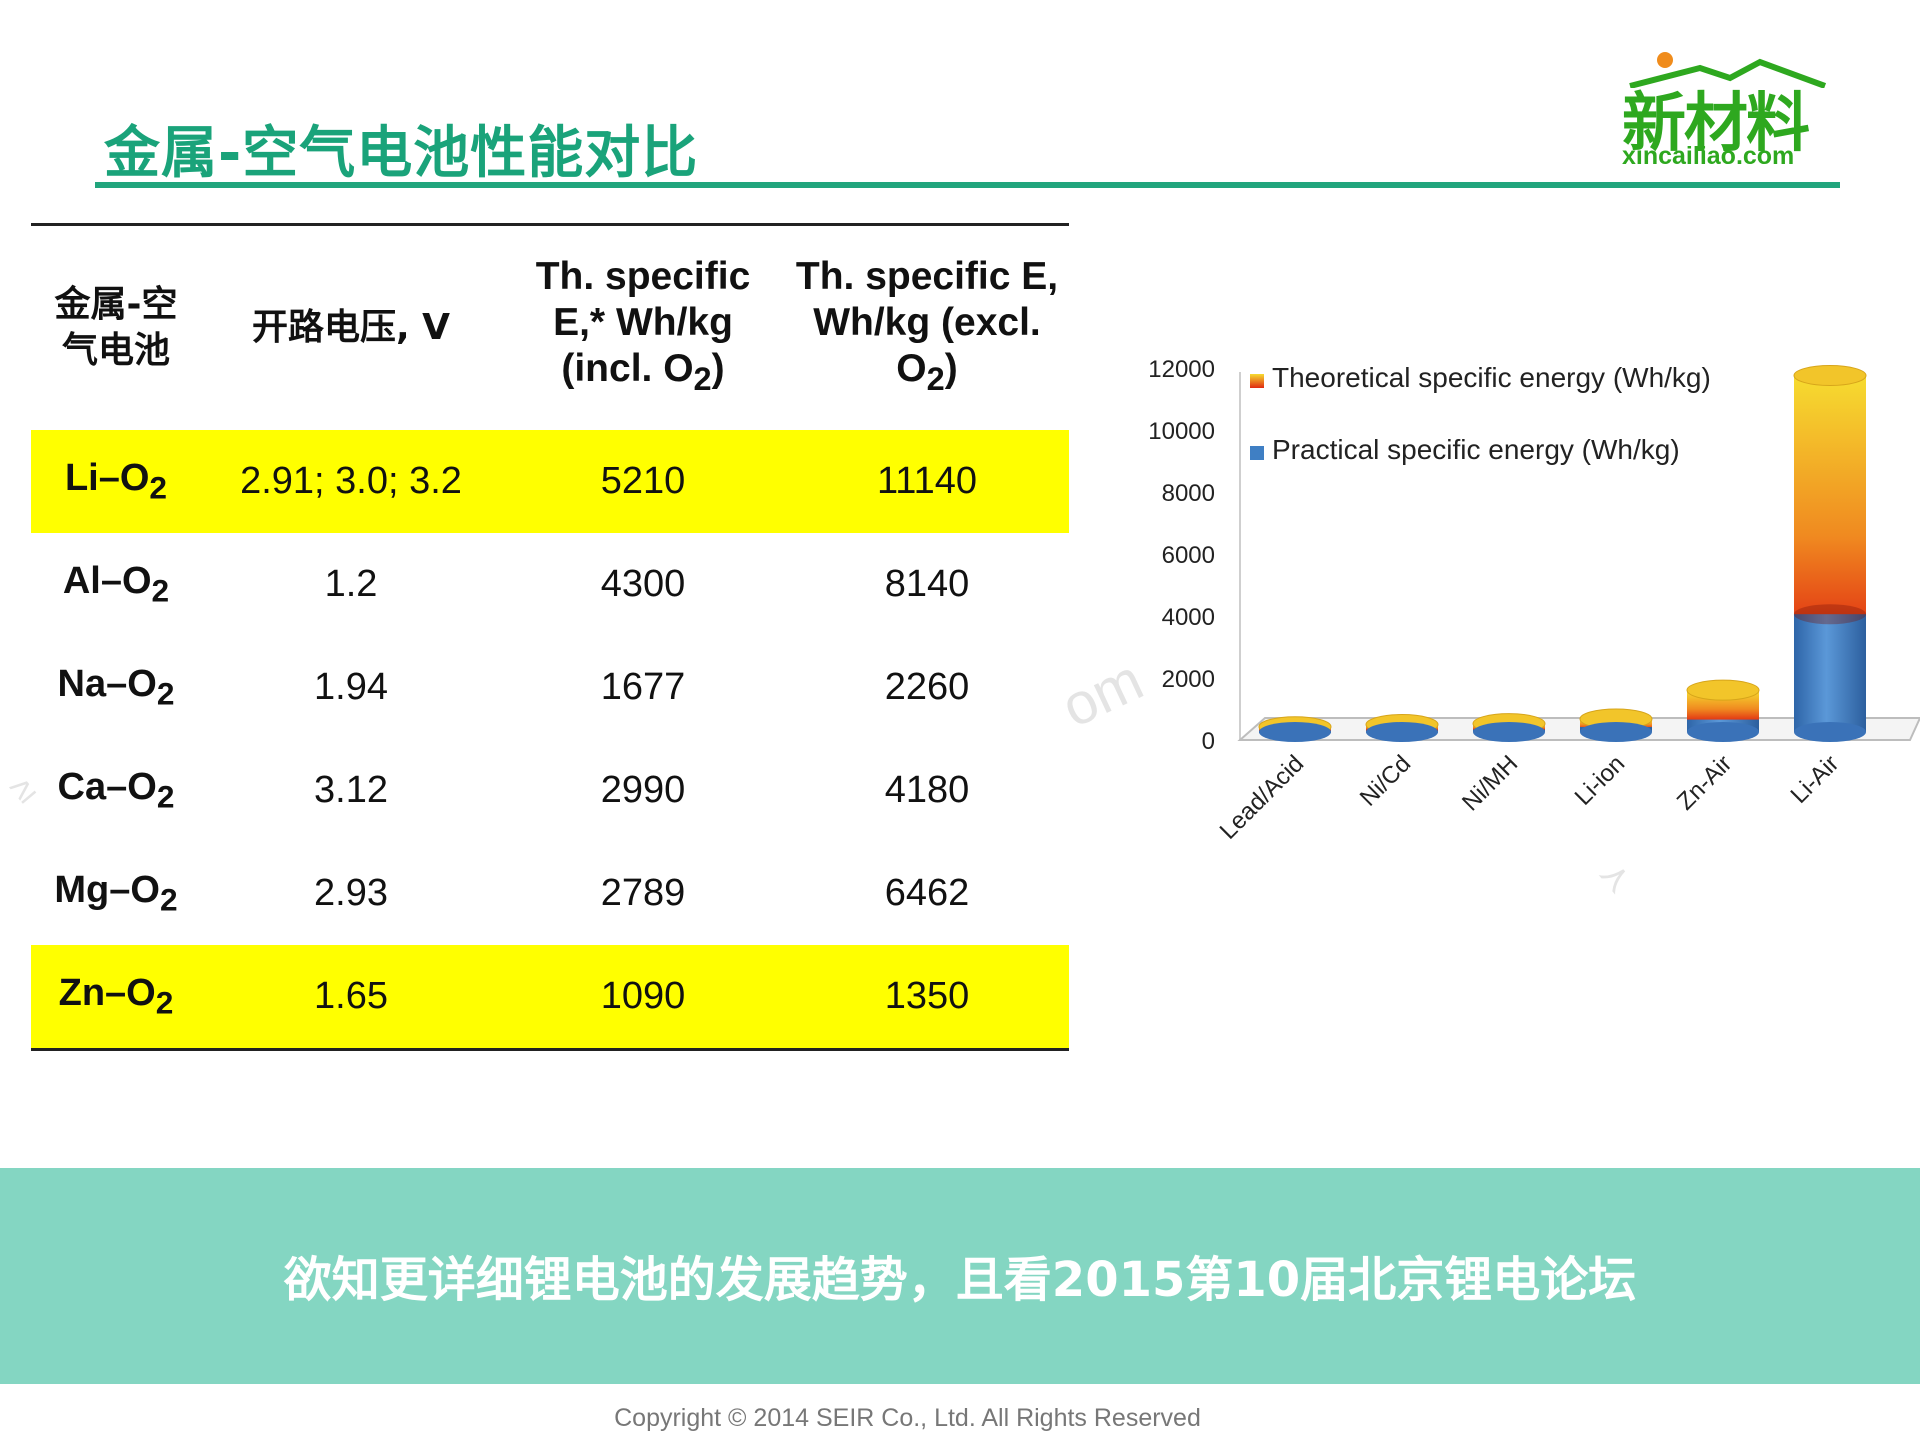  Describe the element at coordinates (550, 584) in the screenshot. I see `table-row: Al–O2 1.2 4300 8140` at that location.